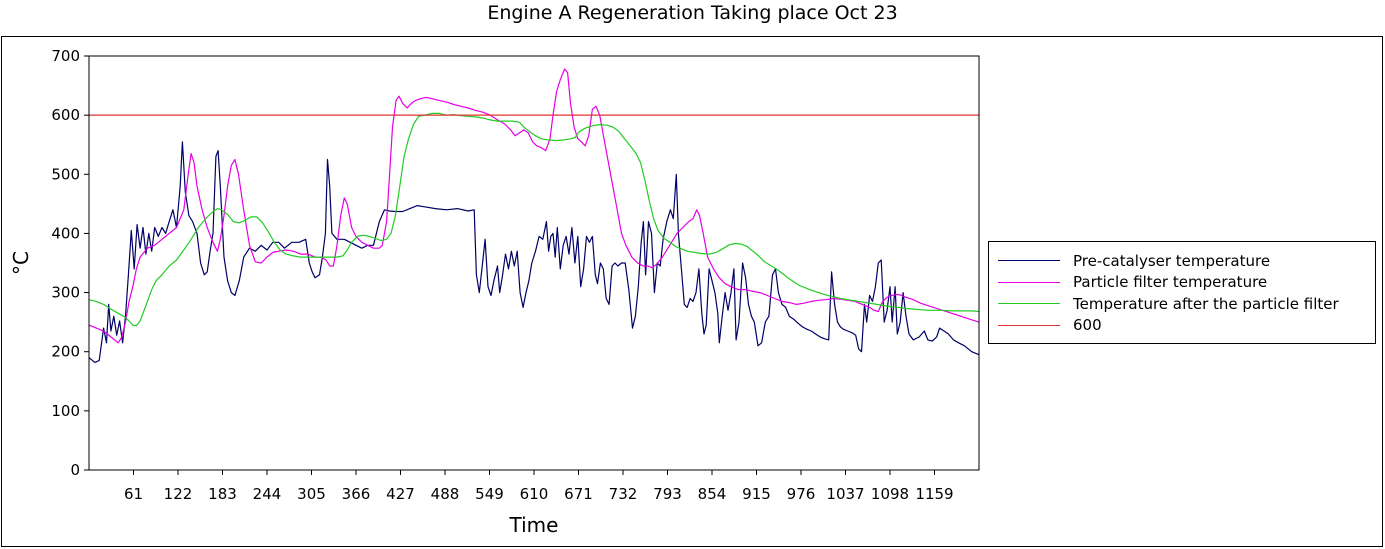  Describe the element at coordinates (1029, 261) in the screenshot. I see `legend-swatch-pre-catalyser` at that location.